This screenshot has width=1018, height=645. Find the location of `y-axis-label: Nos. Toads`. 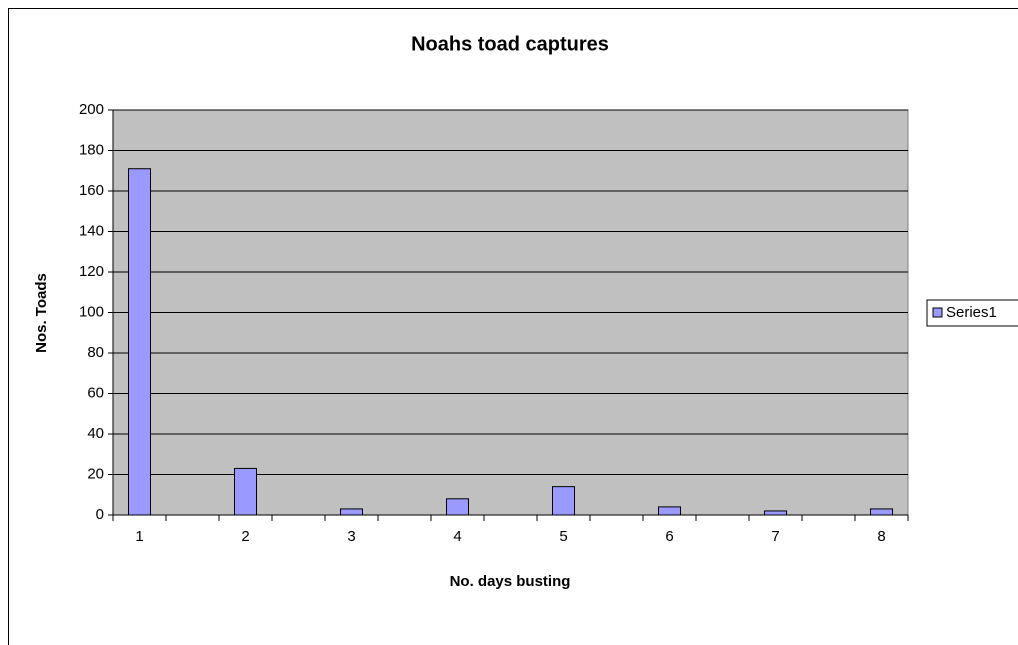

y-axis-label: Nos. Toads is located at coordinates (41, 313).